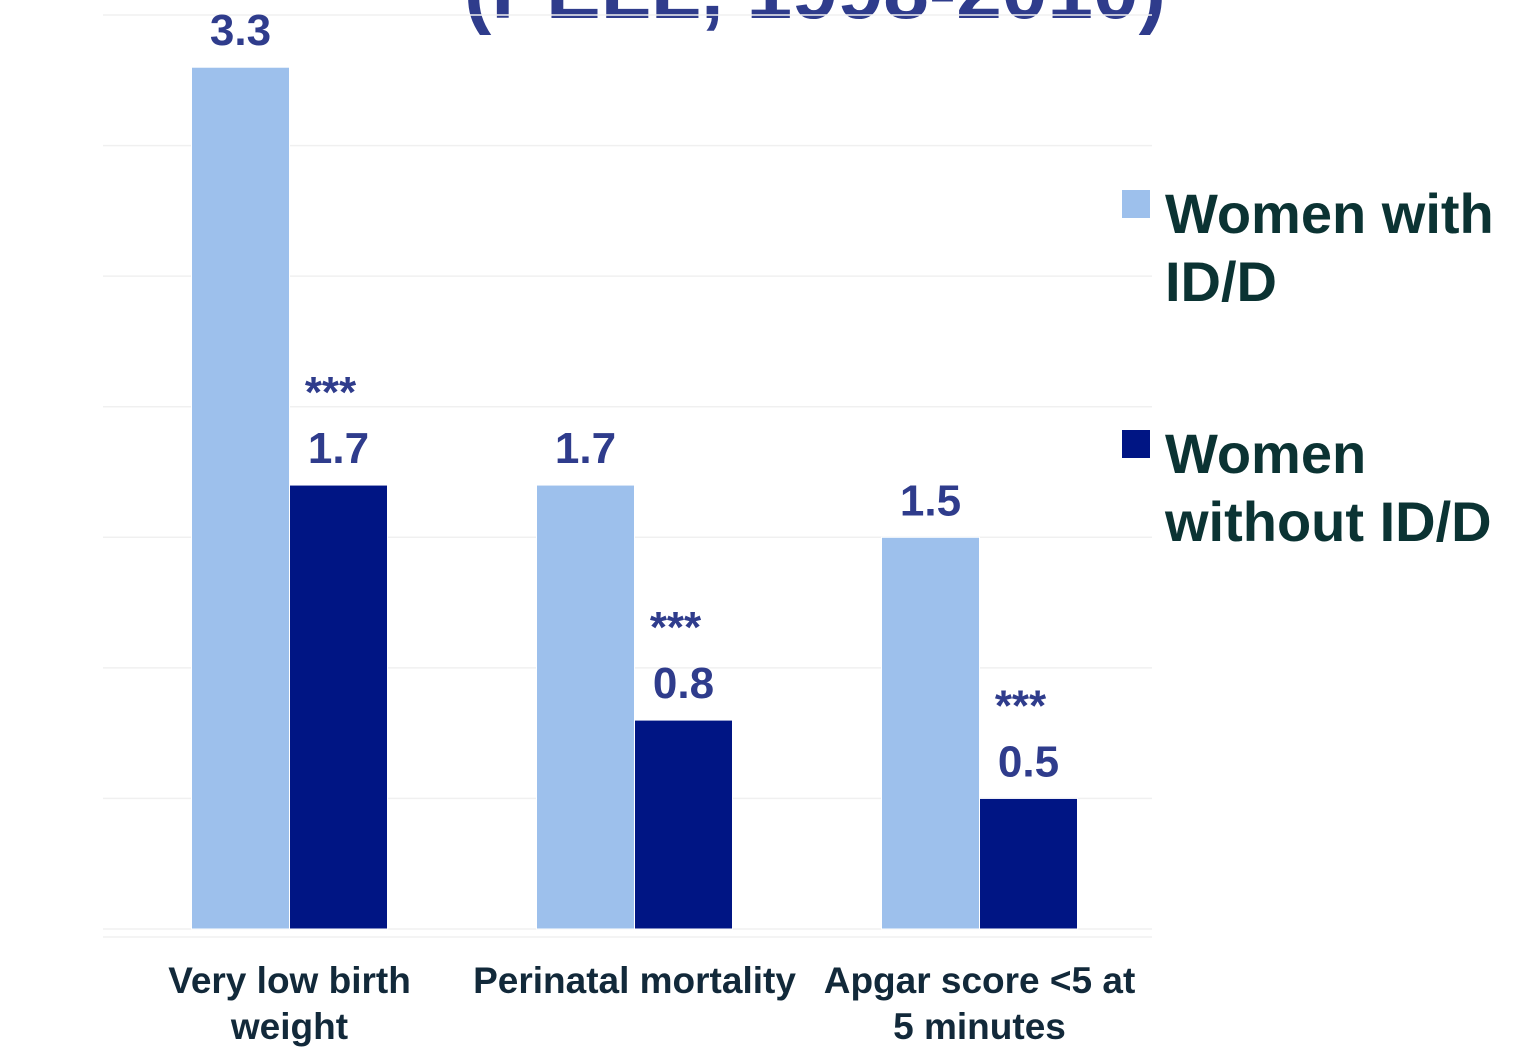 The height and width of the screenshot is (1050, 1518). Describe the element at coordinates (289, 1003) in the screenshot. I see `x-tick-label: Very low birth weight` at that location.